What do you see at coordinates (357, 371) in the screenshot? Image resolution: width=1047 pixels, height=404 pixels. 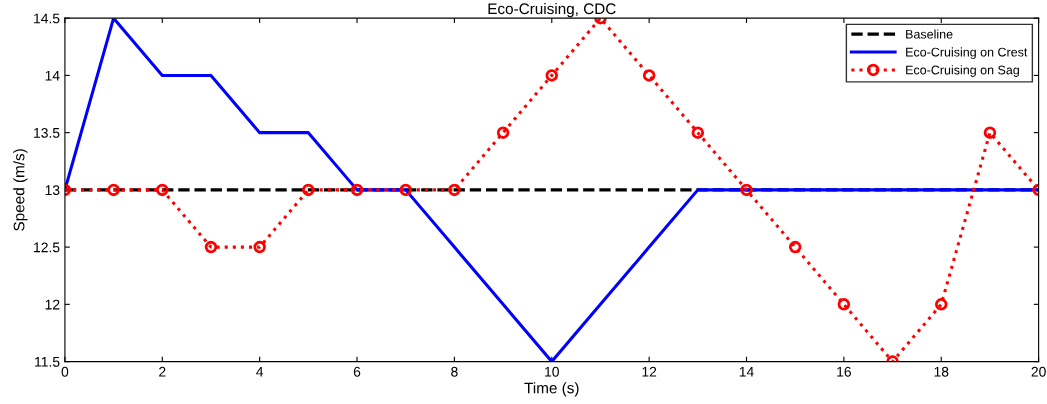 I see `x-tick-label: 6` at bounding box center [357, 371].